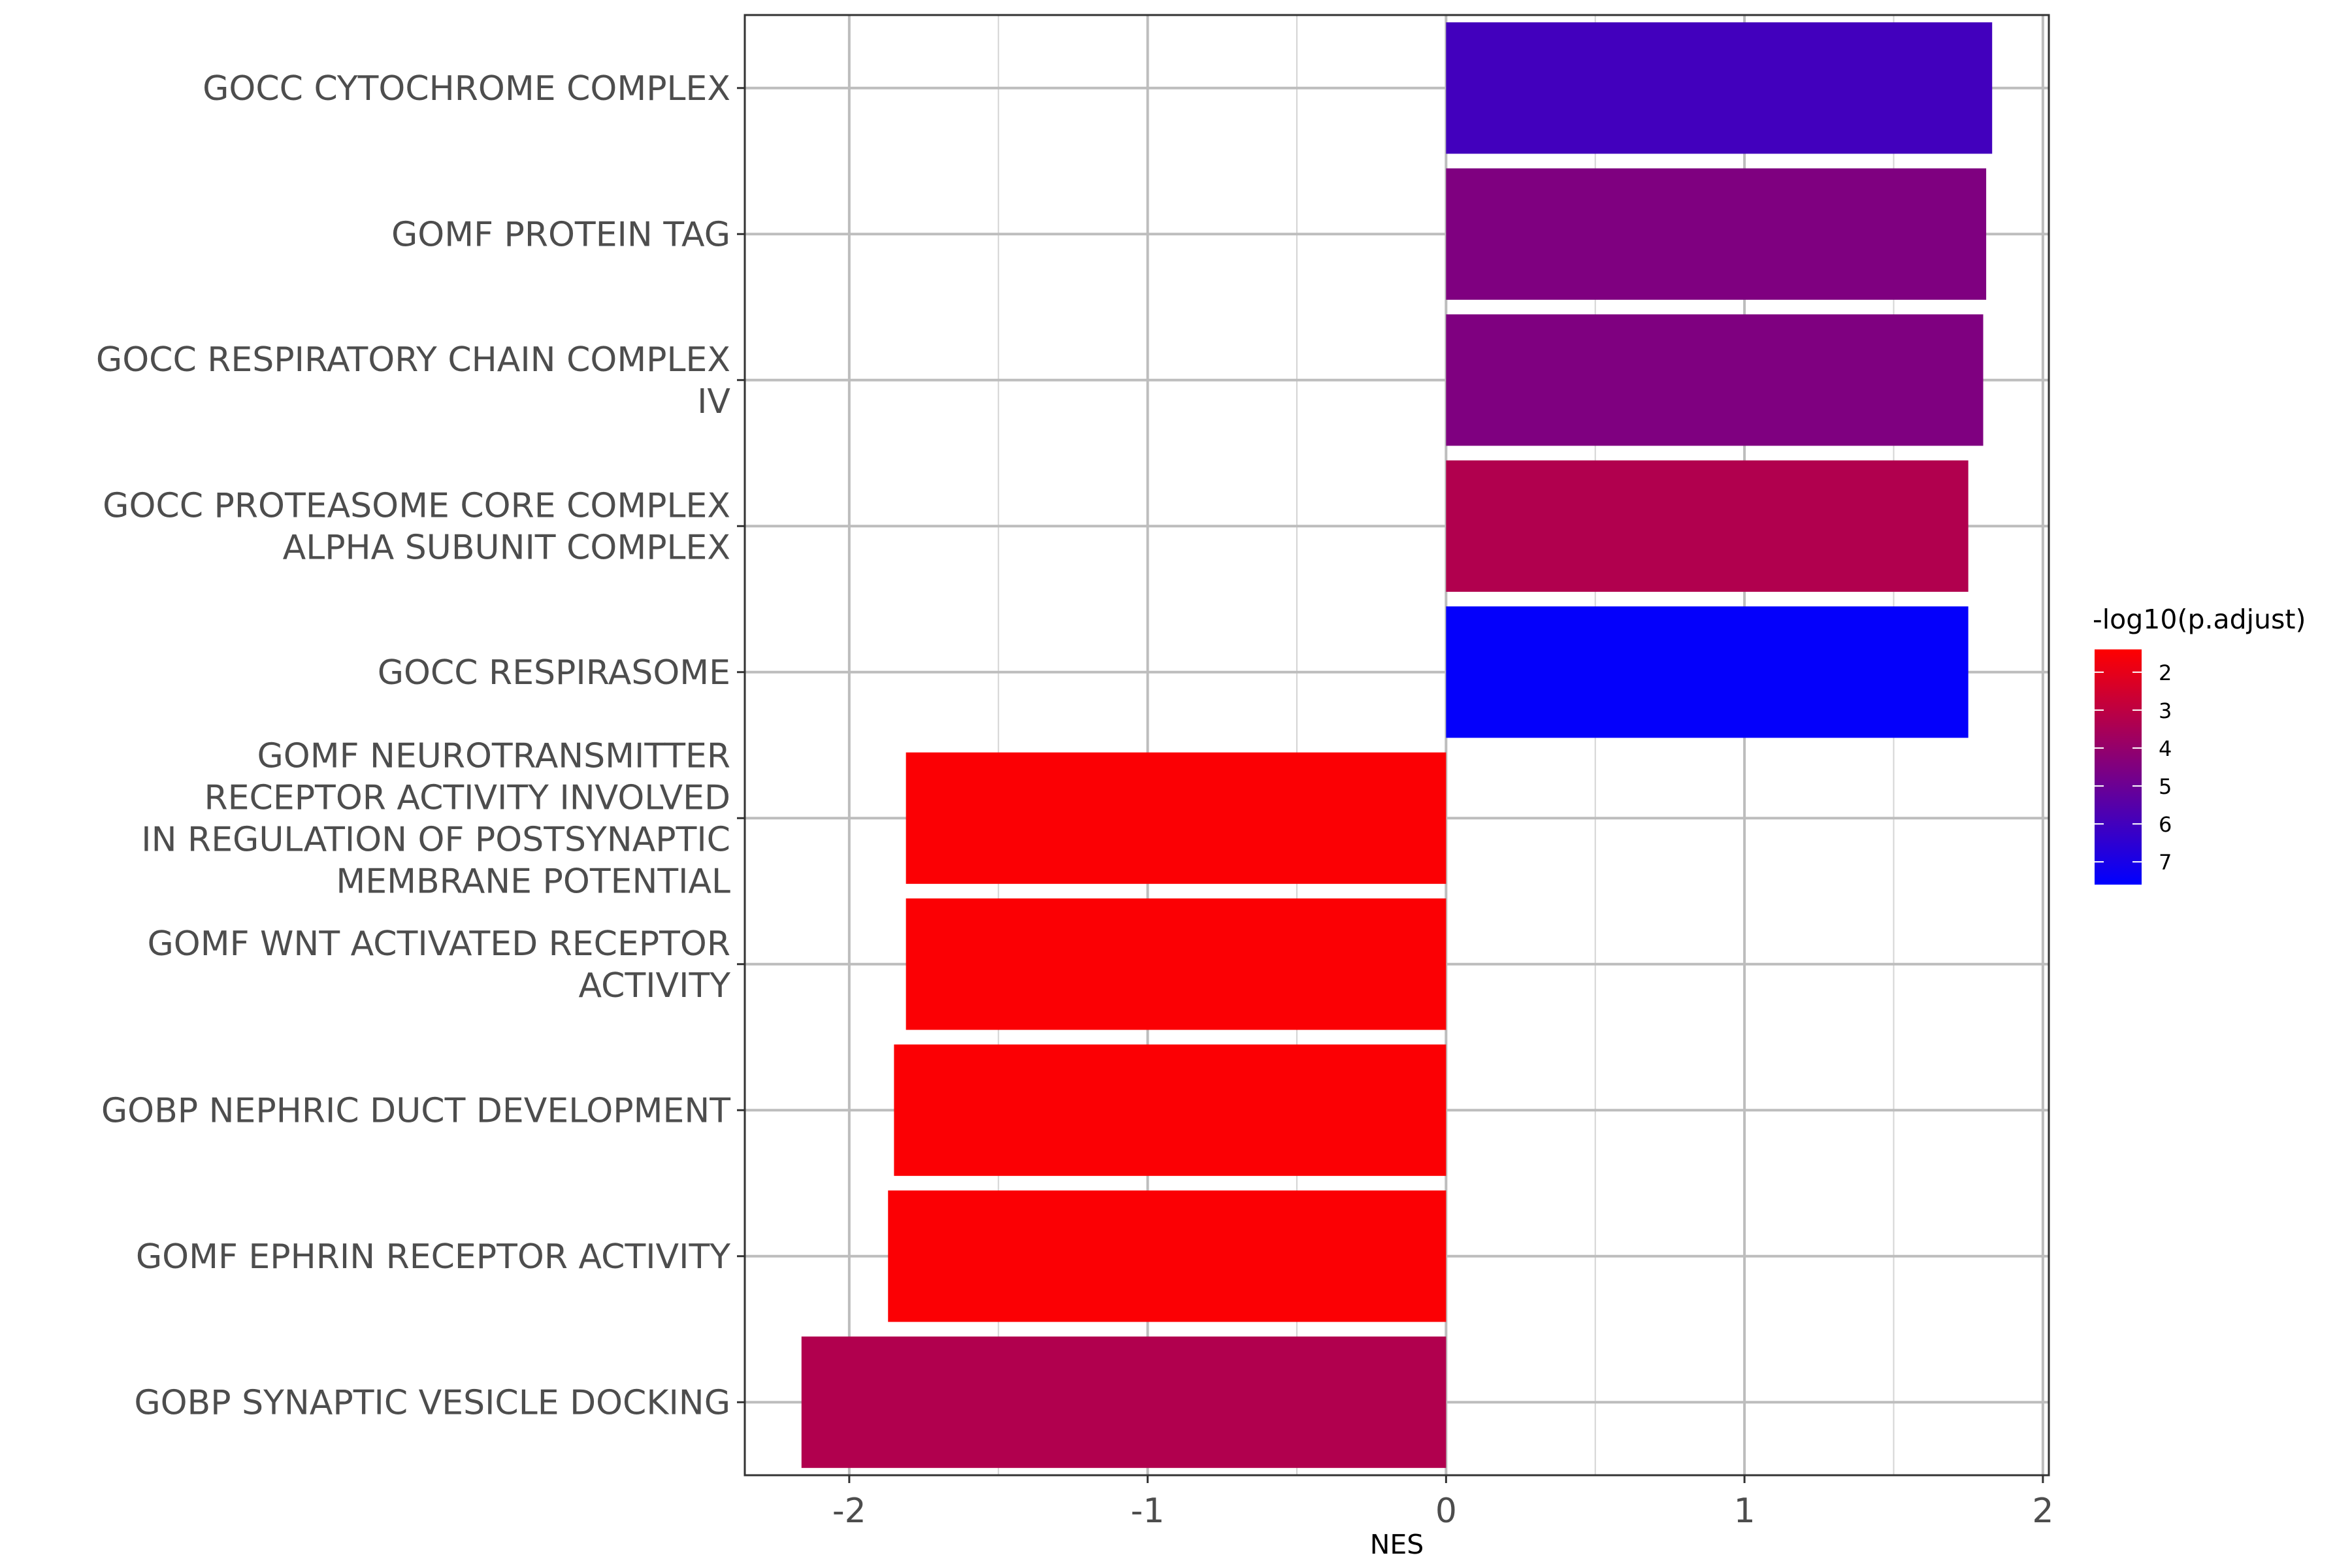 Image resolution: width=2352 pixels, height=1568 pixels. Describe the element at coordinates (1446, 1511) in the screenshot. I see `x-tick-label: 0` at that location.